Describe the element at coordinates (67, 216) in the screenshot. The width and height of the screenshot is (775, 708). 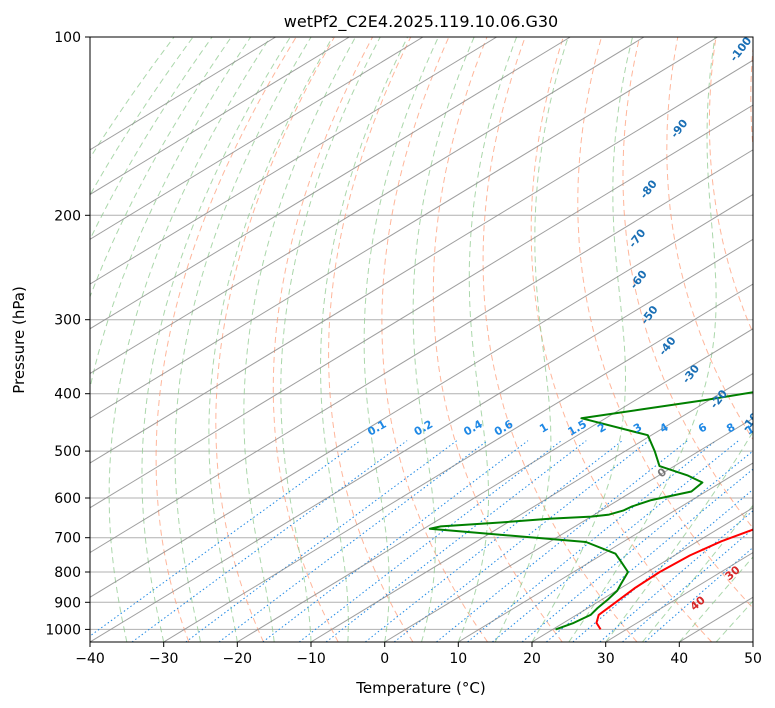
I see `y-tick-label: 200` at that location.